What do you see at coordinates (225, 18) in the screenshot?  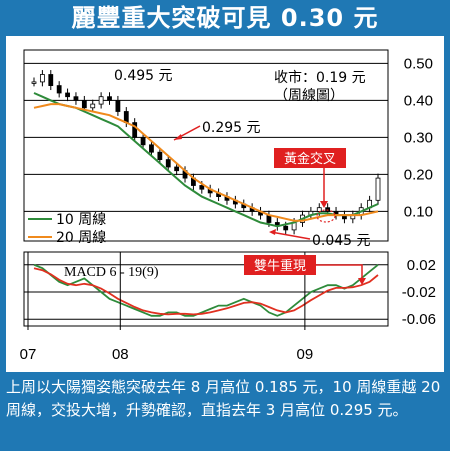 I see `chart-title: 麗豐重大突破可見 0.30 元` at bounding box center [225, 18].